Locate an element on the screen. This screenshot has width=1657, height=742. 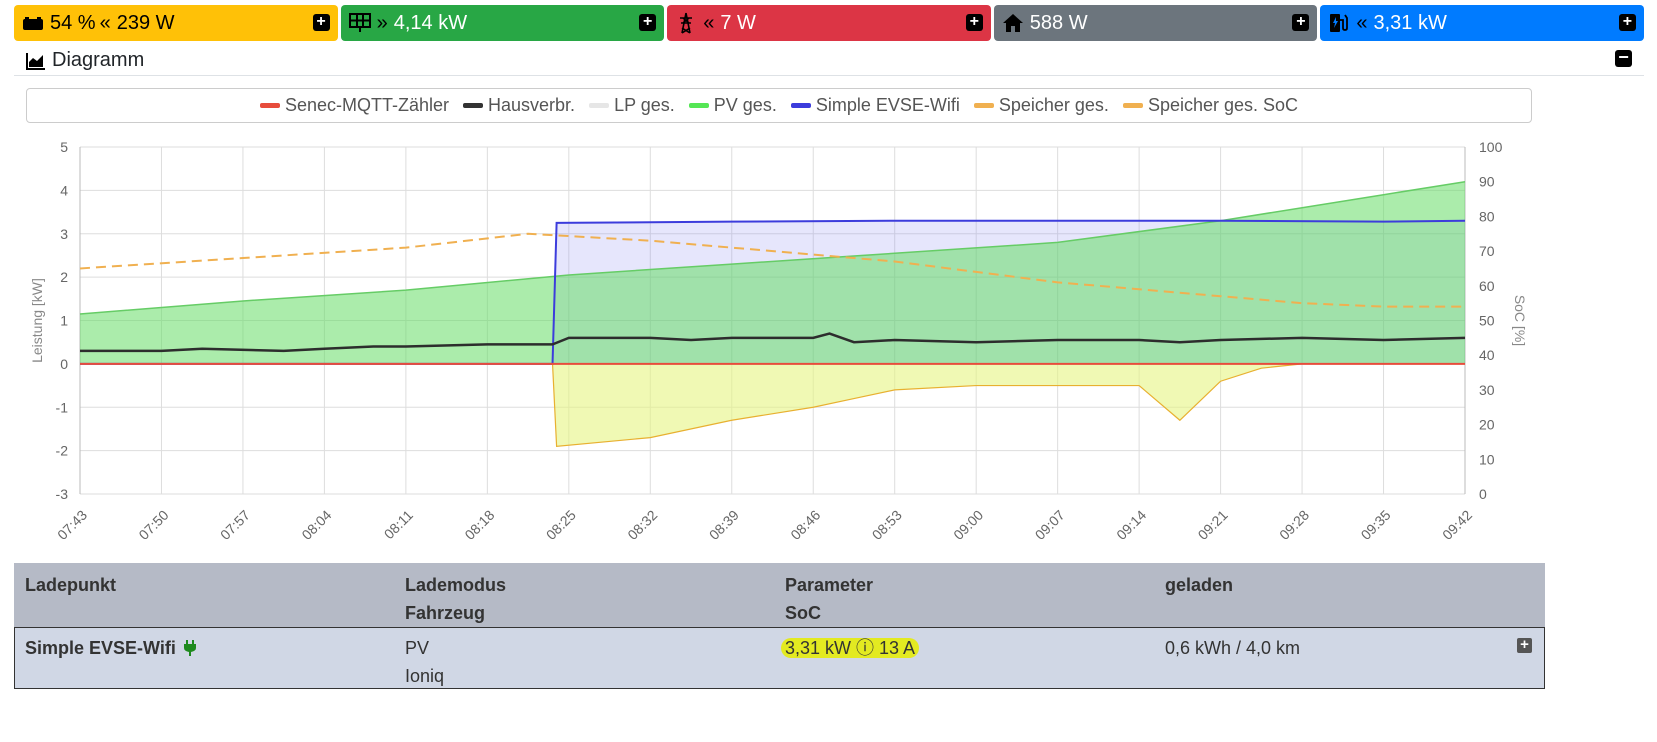
legend-item-speicher-soc: Speicher ges. SoC is located at coordinates (1210, 105).